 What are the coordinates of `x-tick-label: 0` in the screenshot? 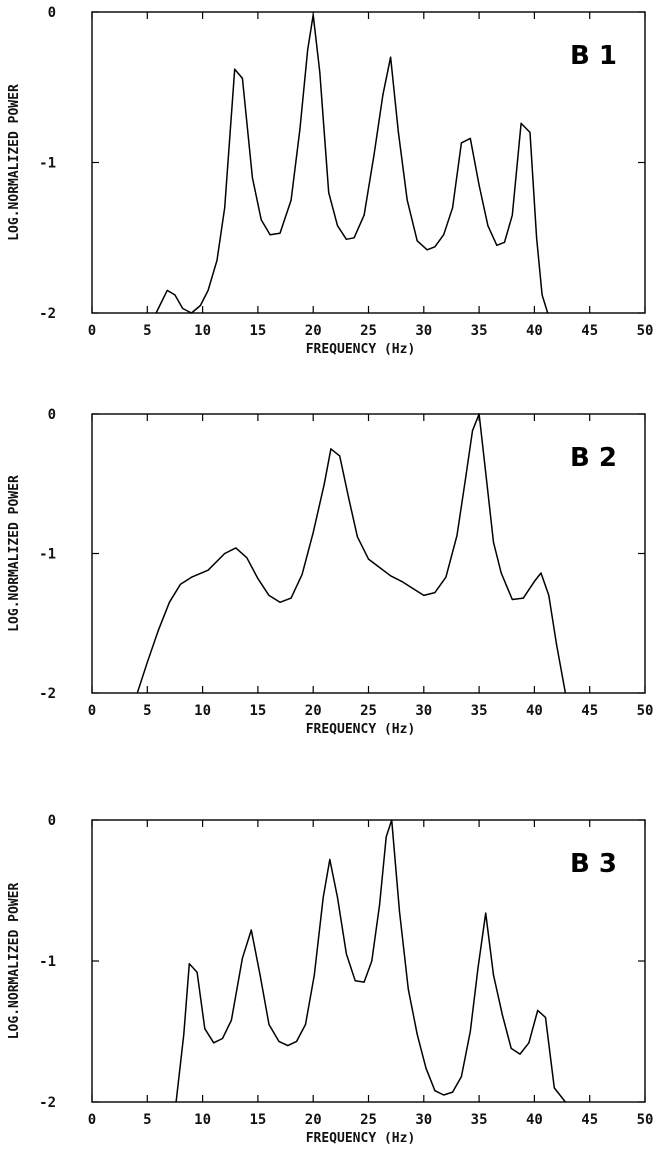 It's located at (92, 331).